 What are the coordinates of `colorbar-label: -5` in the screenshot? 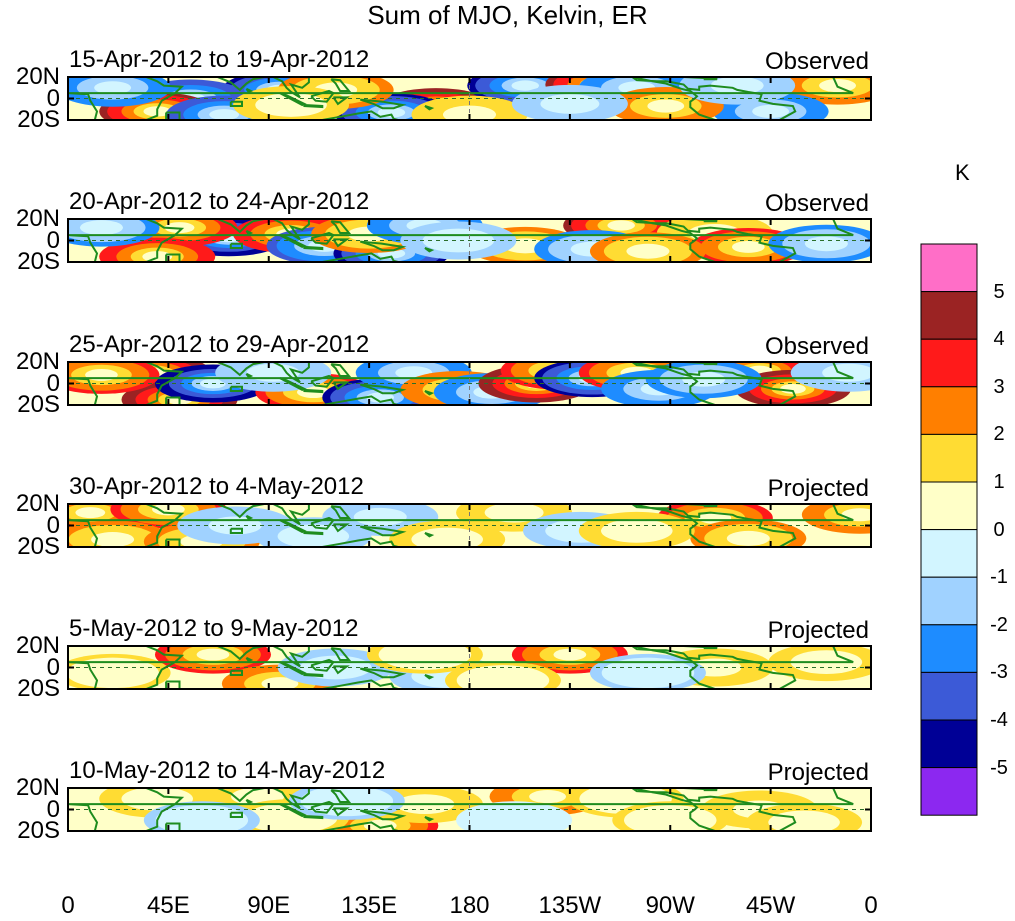 It's located at (999, 767).